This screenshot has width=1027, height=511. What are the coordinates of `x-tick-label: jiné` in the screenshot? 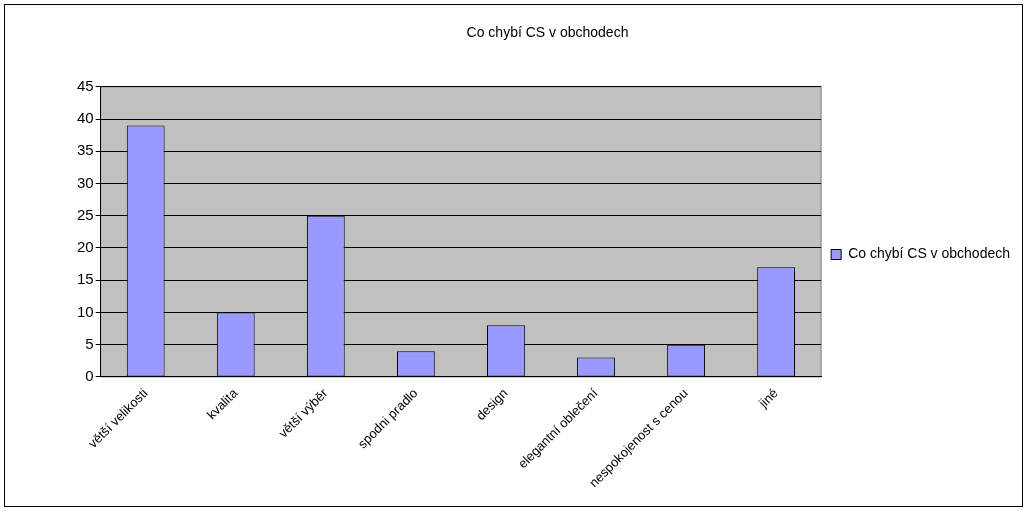 It's located at (768, 398).